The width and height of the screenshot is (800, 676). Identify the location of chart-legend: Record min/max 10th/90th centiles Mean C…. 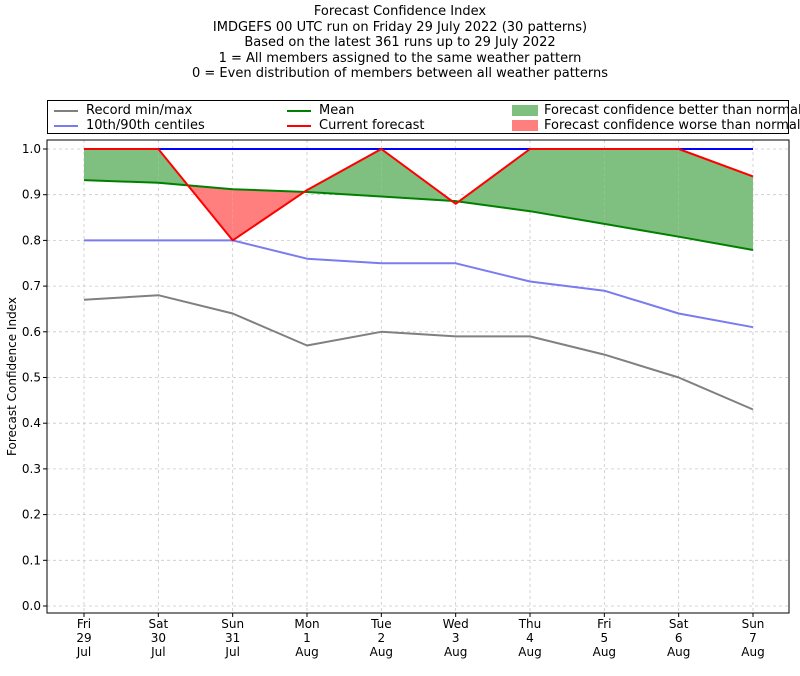
(423, 117).